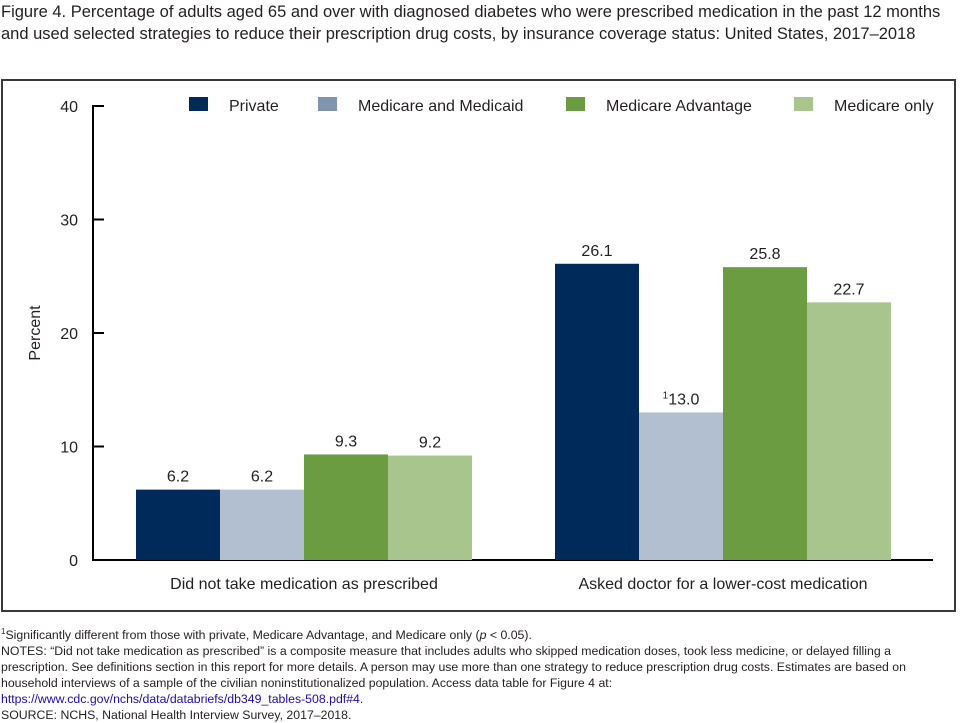 Image resolution: width=960 pixels, height=723 pixels. I want to click on bar-value-label: 22.7, so click(848, 289).